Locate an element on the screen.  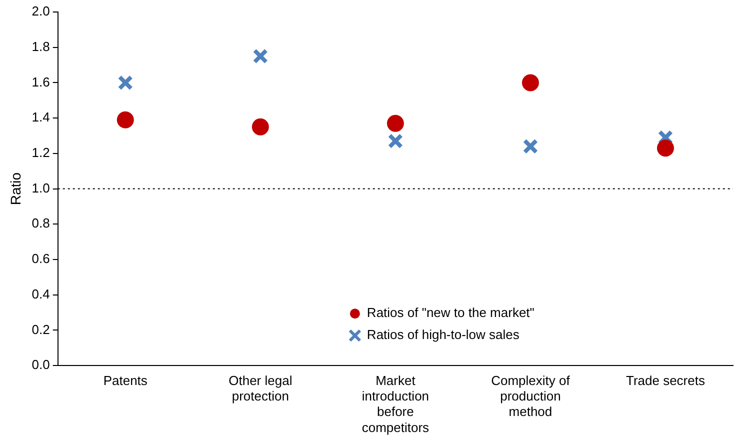
legend-label: Ratios of "new to the market" is located at coordinates (450, 312).